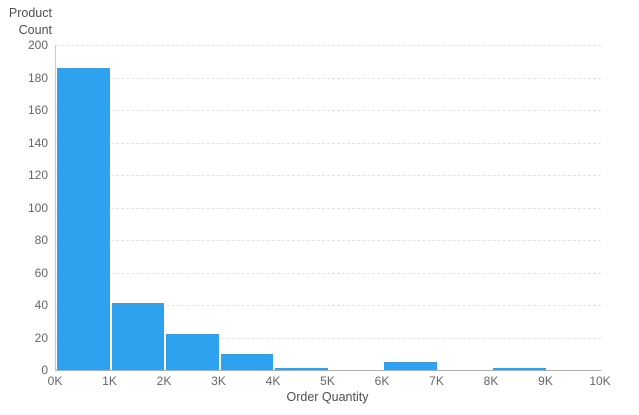 This screenshot has width=639, height=415. Describe the element at coordinates (37, 77) in the screenshot. I see `y-tick-label-180: 180` at that location.